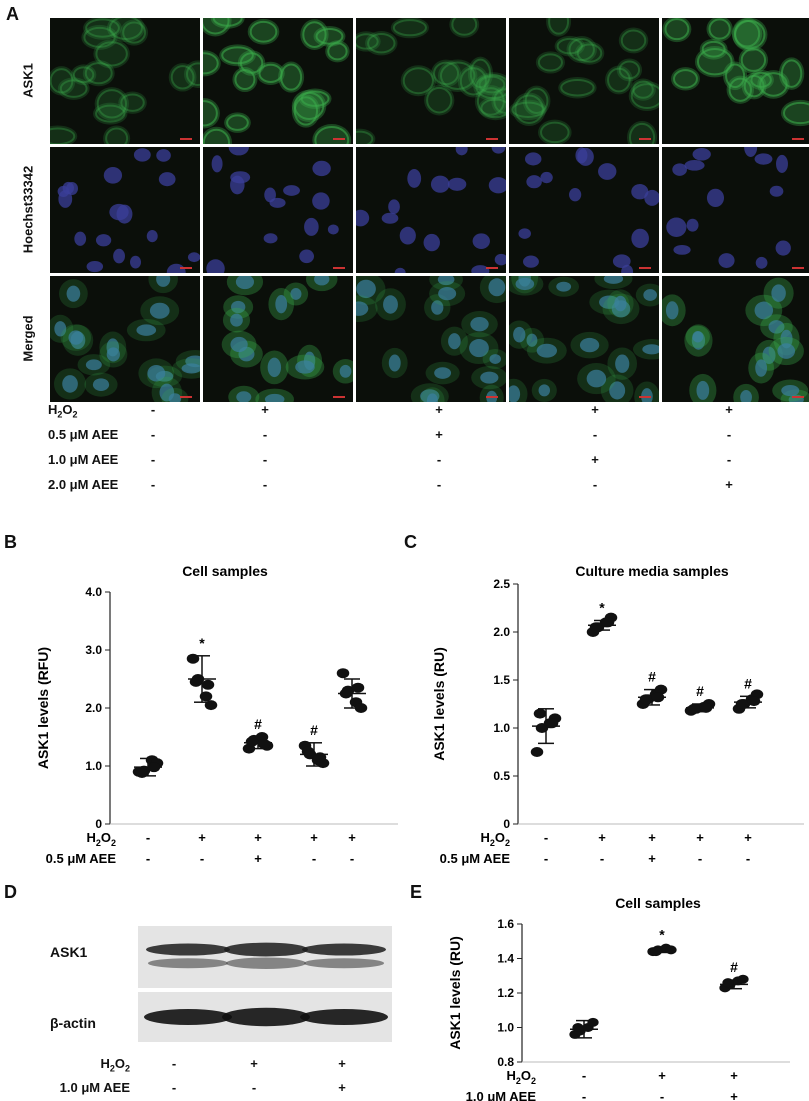  Describe the element at coordinates (700, 699) in the screenshot. I see `group-4: #` at that location.